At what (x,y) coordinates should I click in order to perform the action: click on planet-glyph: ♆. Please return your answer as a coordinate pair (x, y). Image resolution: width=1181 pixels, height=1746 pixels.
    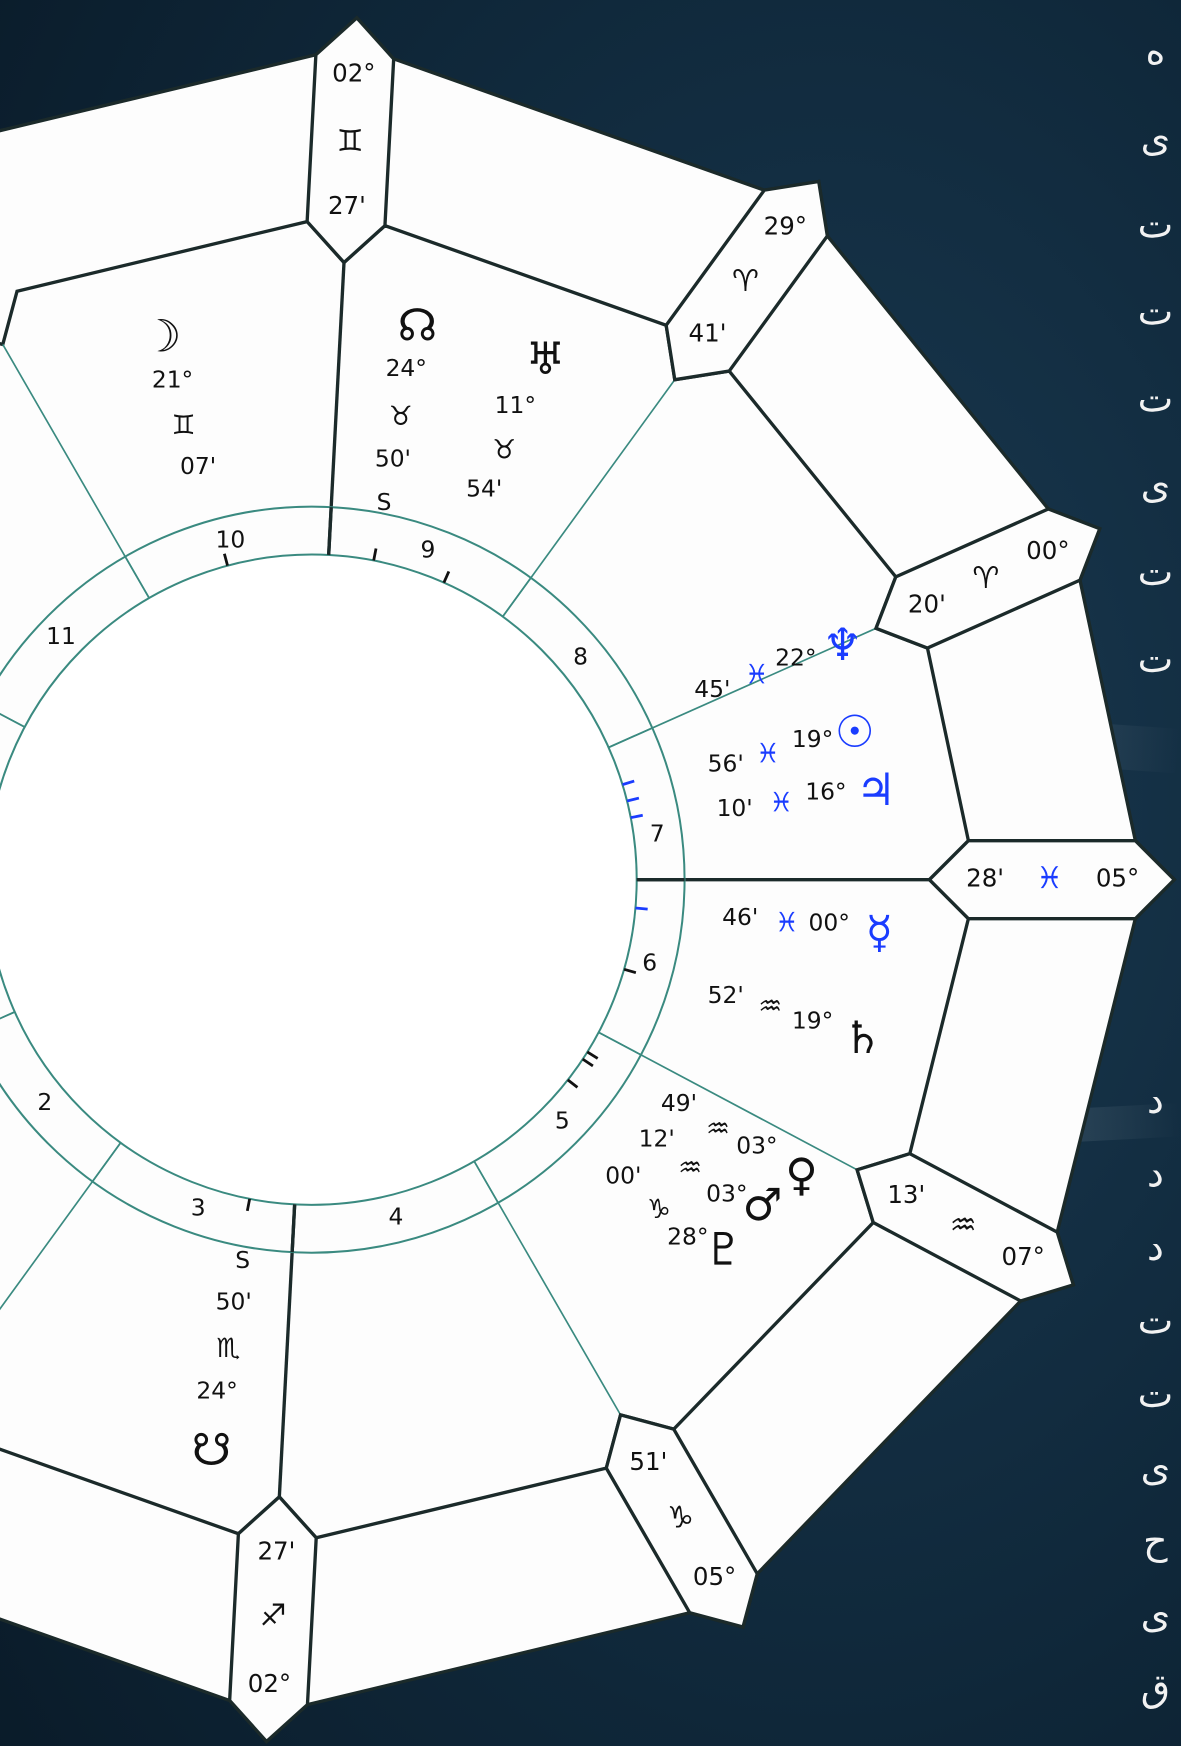
    Looking at the image, I should click on (843, 645).